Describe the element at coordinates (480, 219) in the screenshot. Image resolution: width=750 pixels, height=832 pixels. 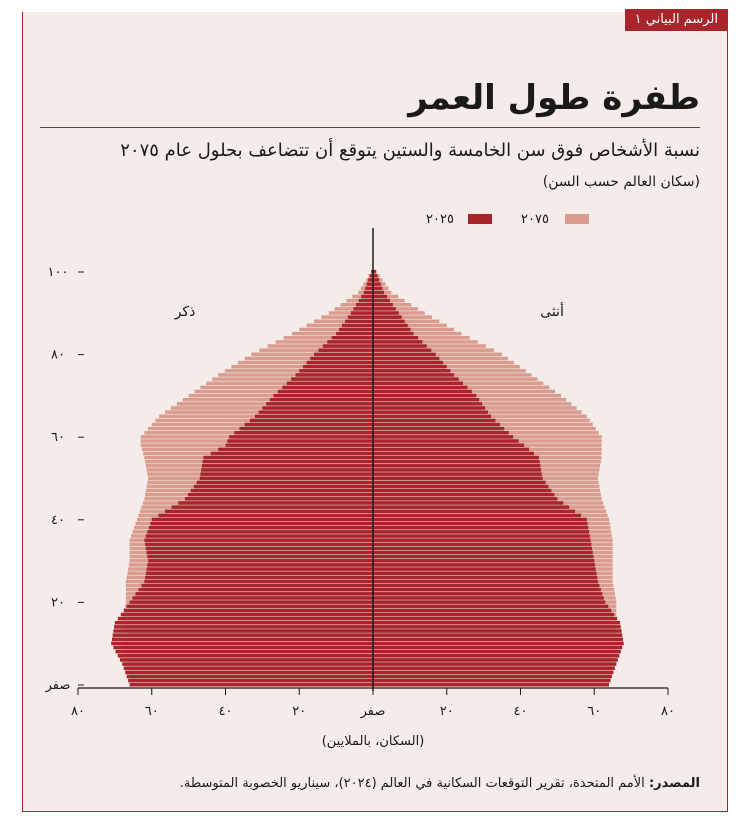
I see `legend-swatch-y2025` at that location.